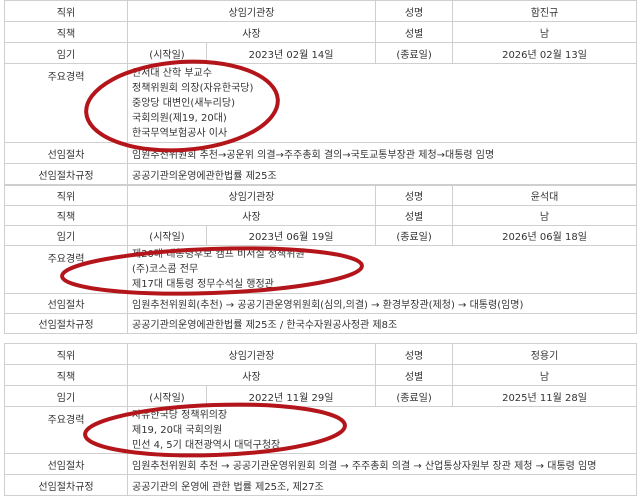 The image size is (640, 501). What do you see at coordinates (382, 174) in the screenshot?
I see `rule-value: 공공기관의운영에관한법률 제25조` at bounding box center [382, 174].